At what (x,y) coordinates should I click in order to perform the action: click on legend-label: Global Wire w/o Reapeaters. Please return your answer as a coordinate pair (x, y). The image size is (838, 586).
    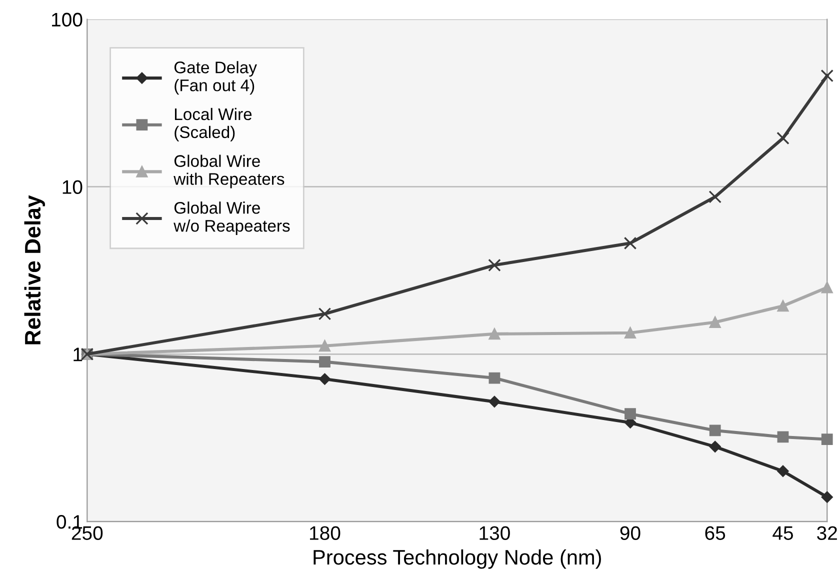
    Looking at the image, I should click on (232, 219).